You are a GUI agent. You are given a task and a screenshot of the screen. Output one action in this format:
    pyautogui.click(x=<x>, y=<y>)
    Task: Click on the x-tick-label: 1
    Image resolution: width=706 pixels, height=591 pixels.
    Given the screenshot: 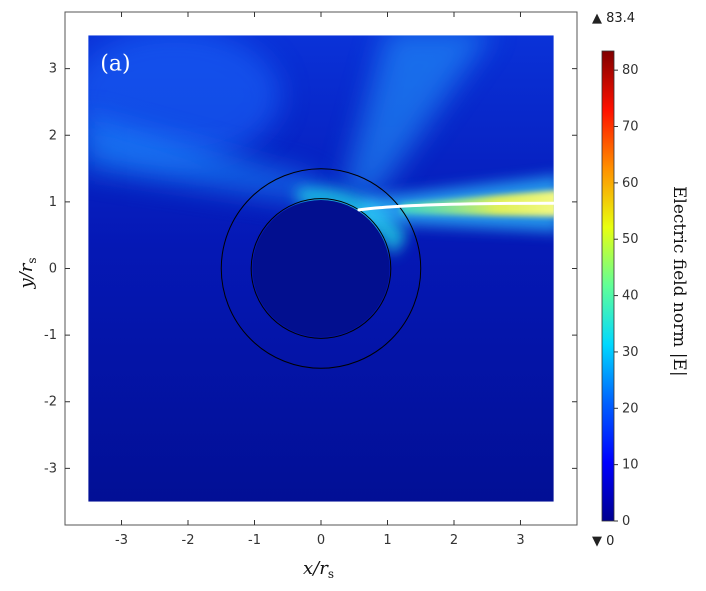 What is the action you would take?
    pyautogui.click(x=387, y=540)
    